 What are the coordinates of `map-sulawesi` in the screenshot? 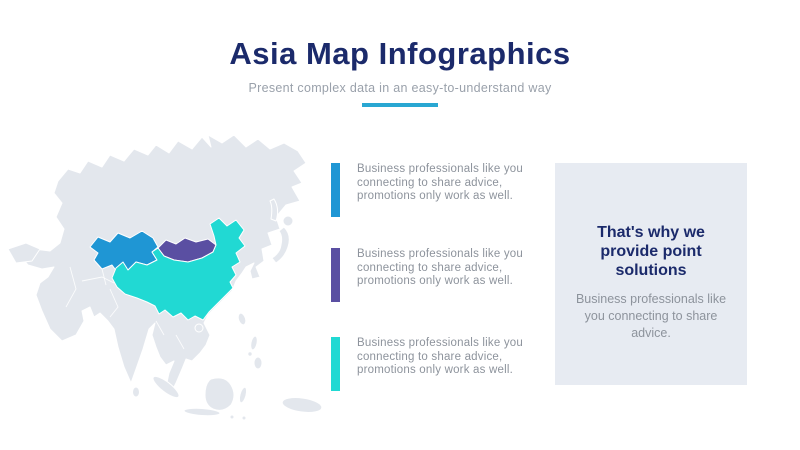 It's located at (243, 395).